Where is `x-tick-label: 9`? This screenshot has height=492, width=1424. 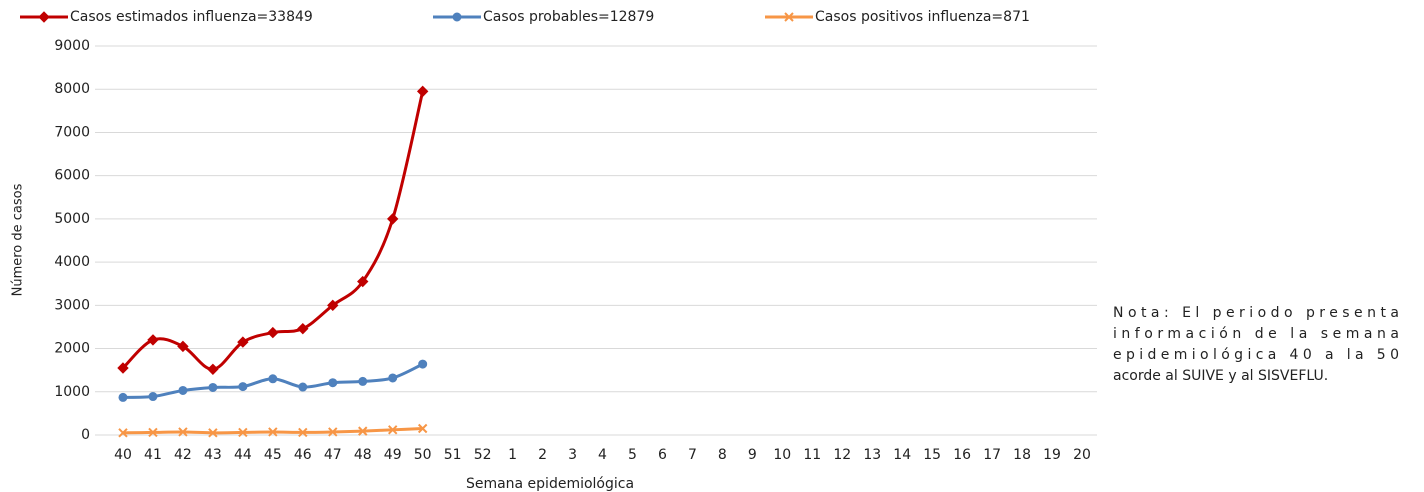 x-tick-label: 9 is located at coordinates (752, 455).